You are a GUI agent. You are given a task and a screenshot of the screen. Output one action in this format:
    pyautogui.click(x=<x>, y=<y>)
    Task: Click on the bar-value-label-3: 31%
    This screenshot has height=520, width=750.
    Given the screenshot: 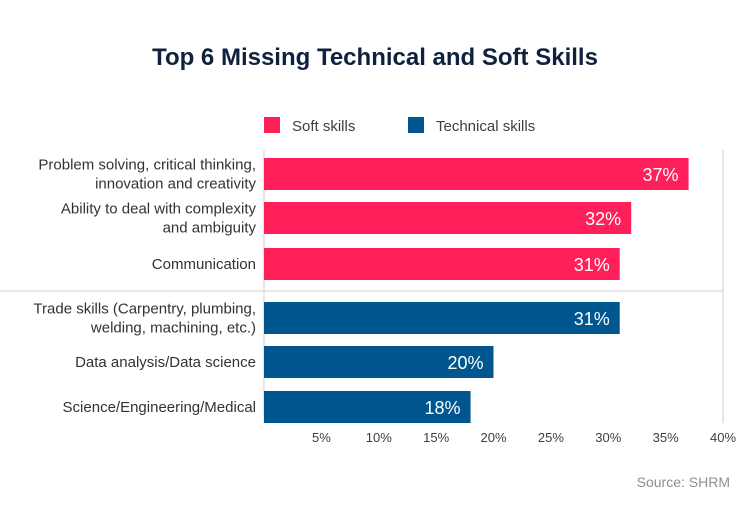 What is the action you would take?
    pyautogui.click(x=592, y=265)
    